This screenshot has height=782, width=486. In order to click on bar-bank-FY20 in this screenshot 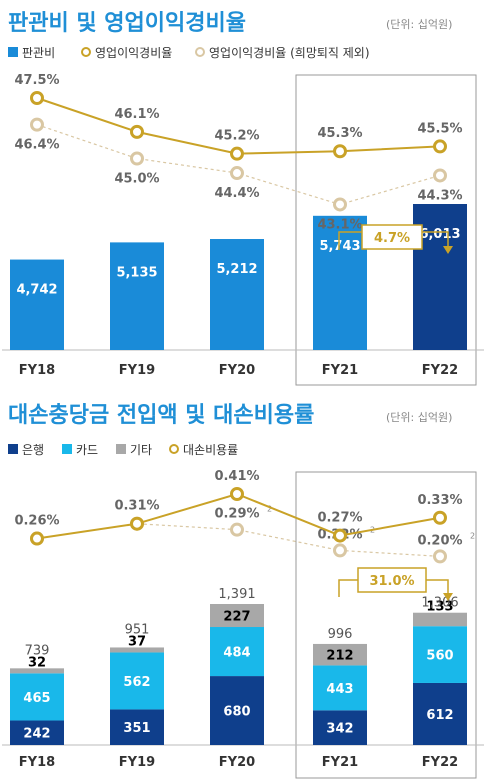, I will do `click(237, 710)`.